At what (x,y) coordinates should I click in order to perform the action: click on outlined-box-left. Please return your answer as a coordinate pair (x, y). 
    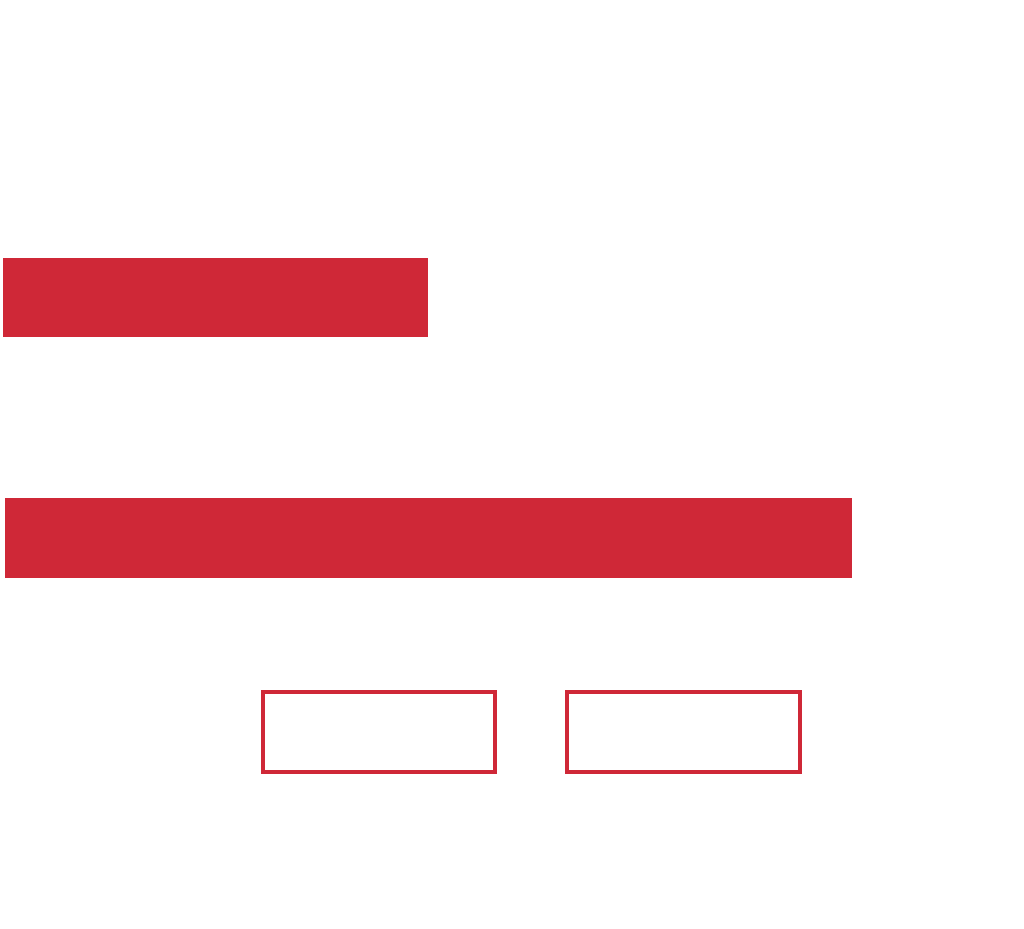
    Looking at the image, I should click on (379, 732).